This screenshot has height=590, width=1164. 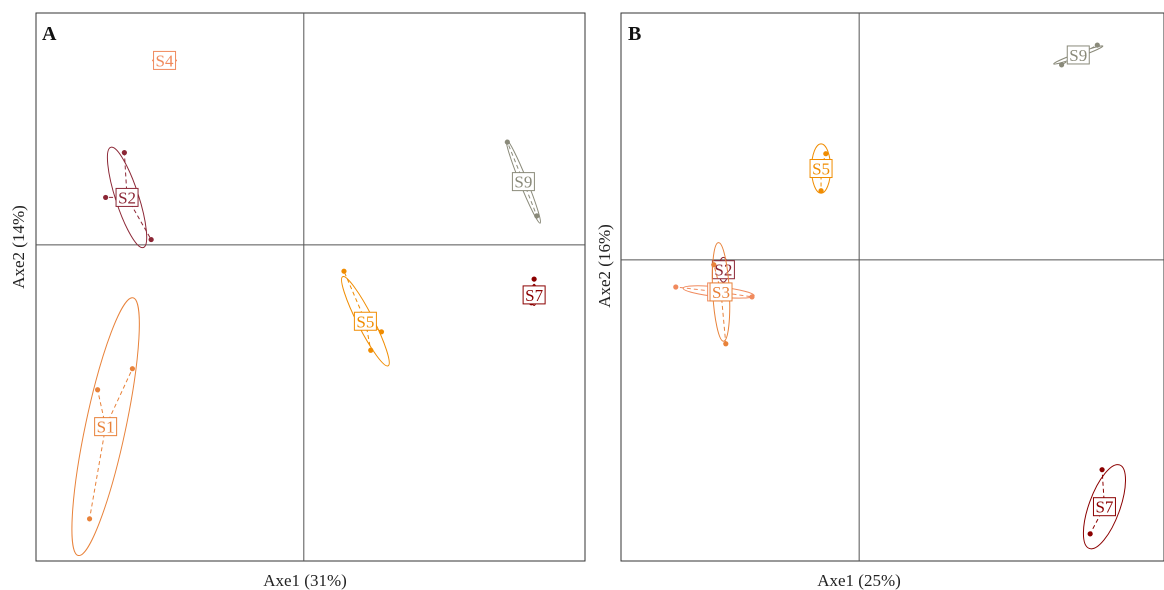 I want to click on label-s1: S1, so click(x=106, y=427).